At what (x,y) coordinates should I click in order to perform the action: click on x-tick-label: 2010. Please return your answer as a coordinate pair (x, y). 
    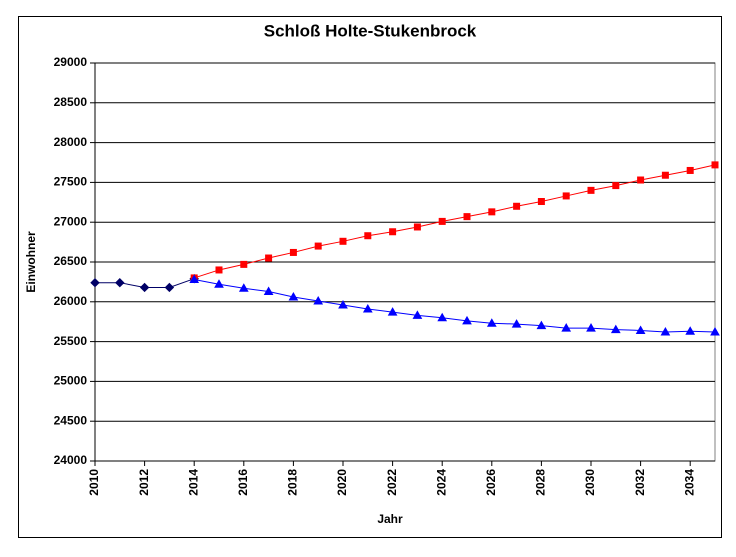
    Looking at the image, I should click on (94, 482).